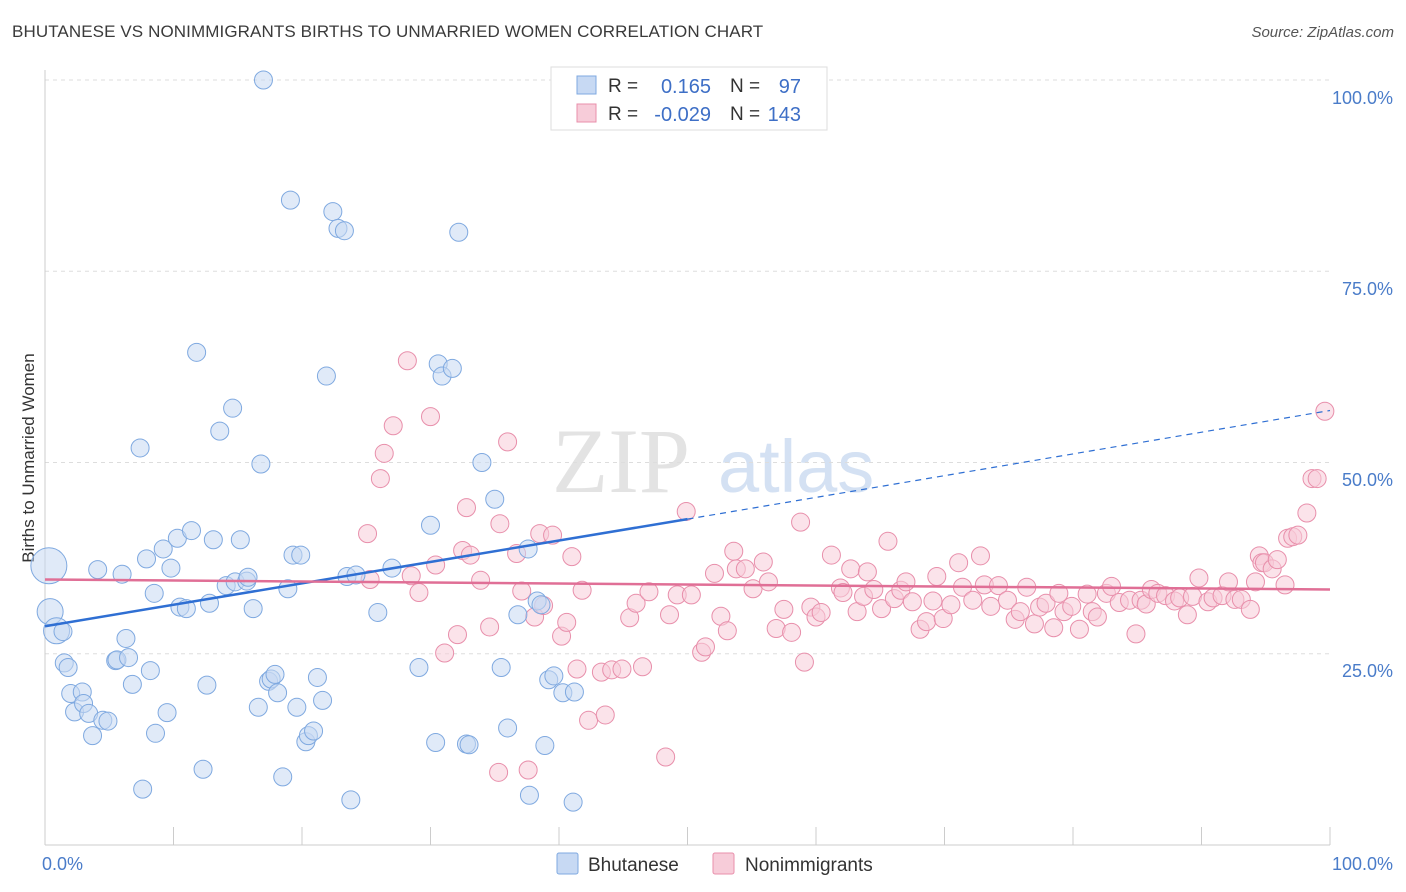 Image resolution: width=1406 pixels, height=892 pixels. Describe the element at coordinates (1367, 671) in the screenshot. I see `y-tick-label-25: 25.0%` at that location.